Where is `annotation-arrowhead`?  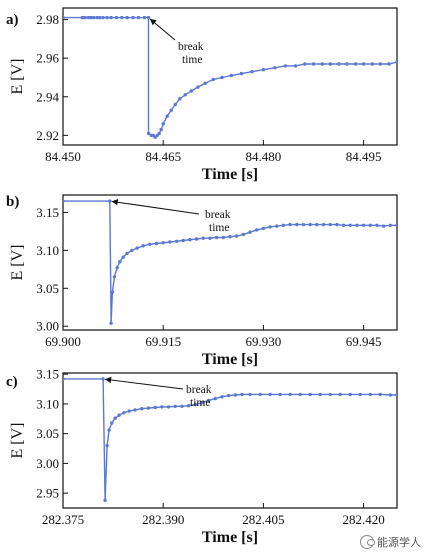 annotation-arrowhead is located at coordinates (115, 202).